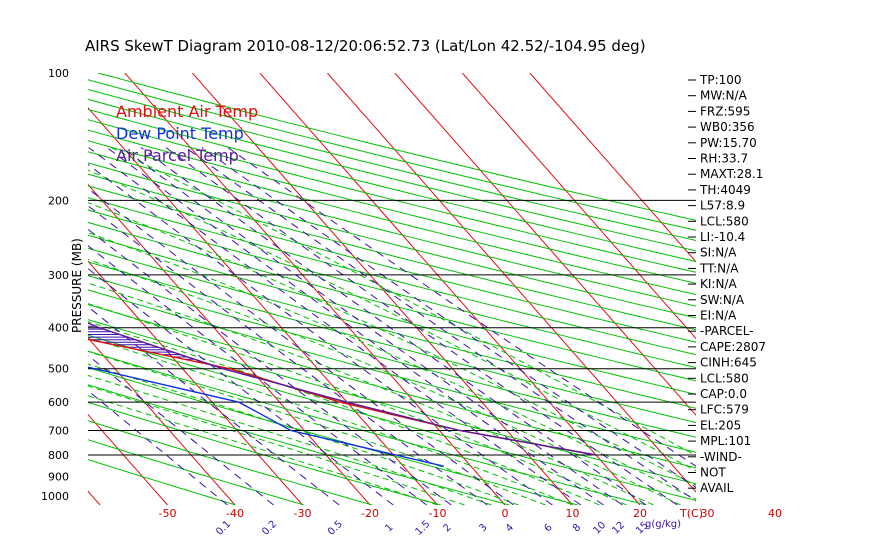  I want to click on legend-dew-point-temp: Dew Point Temp, so click(180, 133).